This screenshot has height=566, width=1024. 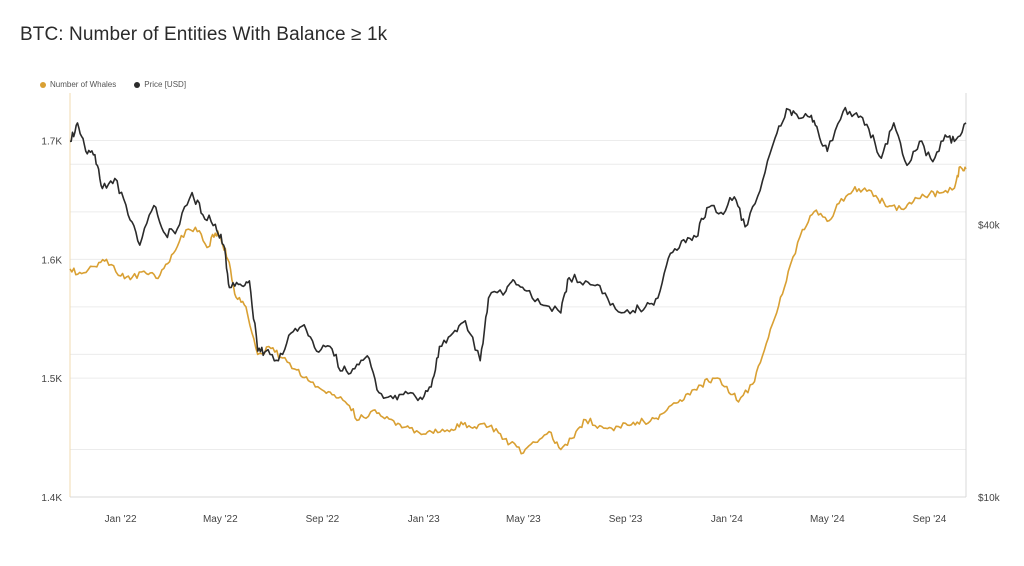 What do you see at coordinates (51, 379) in the screenshot?
I see `y-left-tick-label: 1.5K` at bounding box center [51, 379].